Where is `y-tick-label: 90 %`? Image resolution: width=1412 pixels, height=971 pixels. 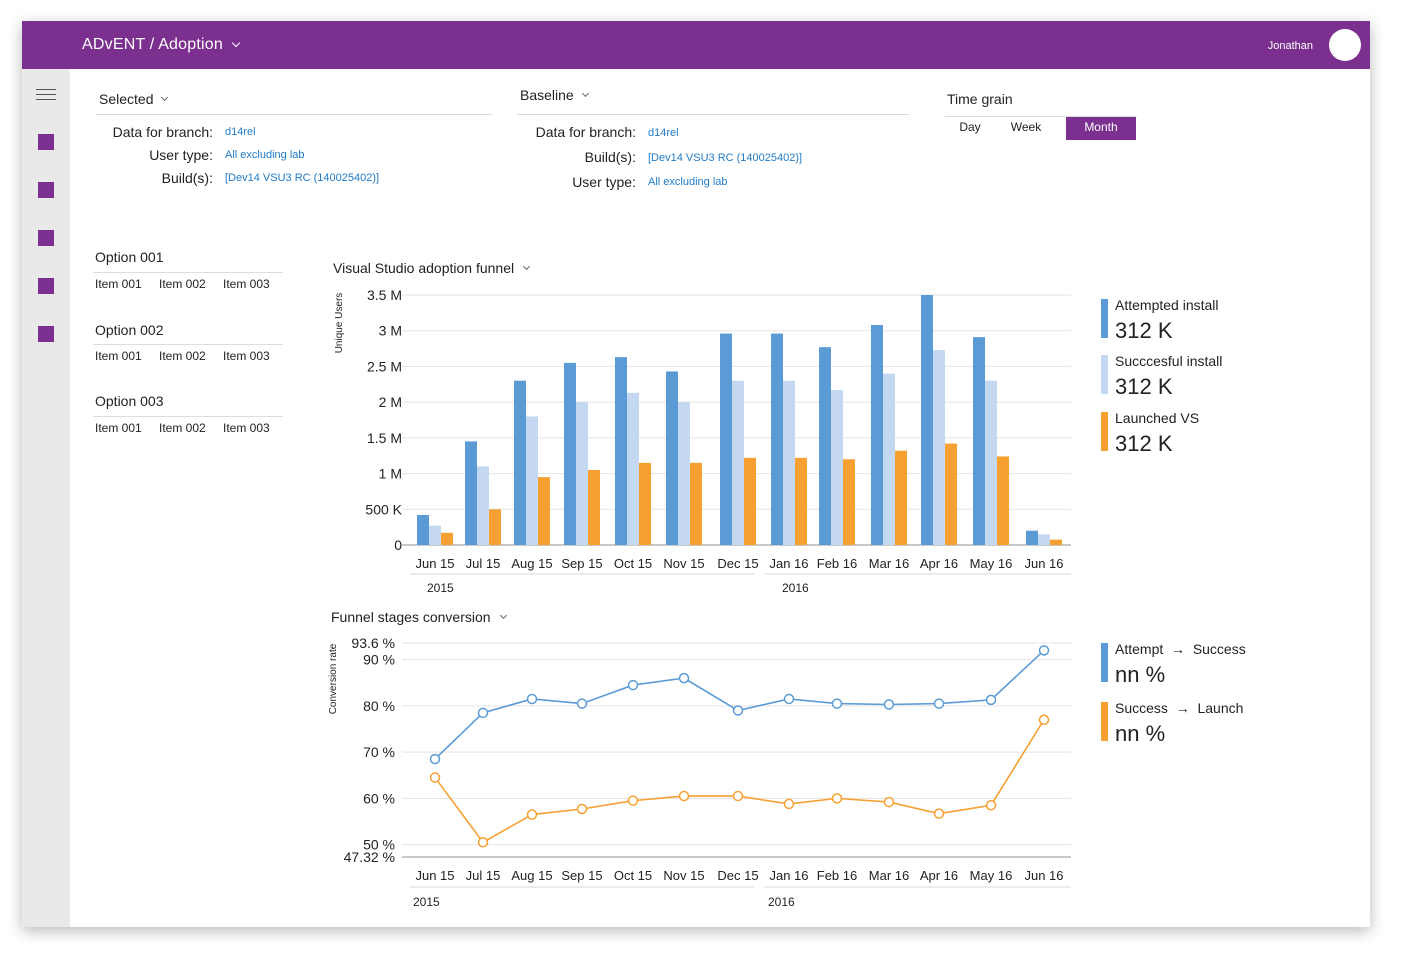
y-tick-label: 90 % is located at coordinates (379, 660).